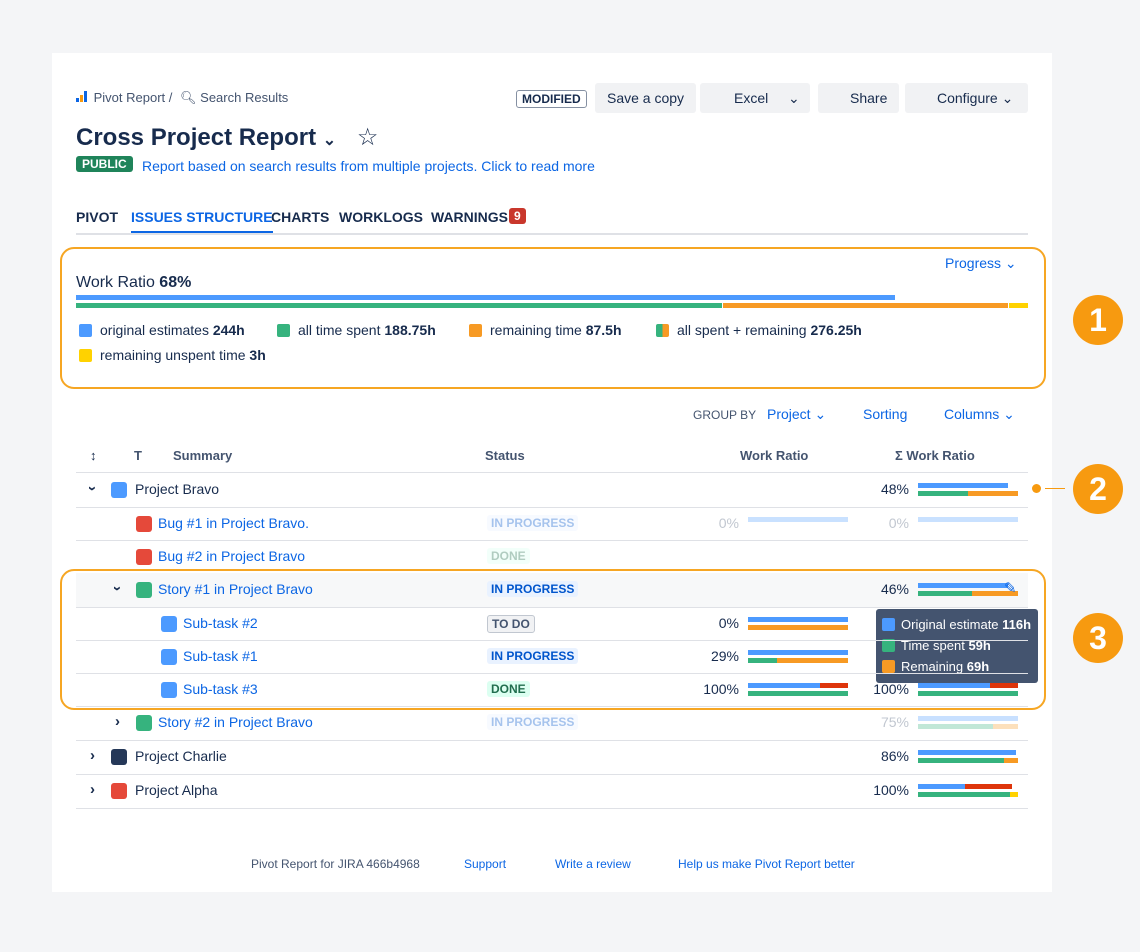 This screenshot has height=952, width=1140. Describe the element at coordinates (1010, 588) in the screenshot. I see `edit-icon: ✎` at that location.